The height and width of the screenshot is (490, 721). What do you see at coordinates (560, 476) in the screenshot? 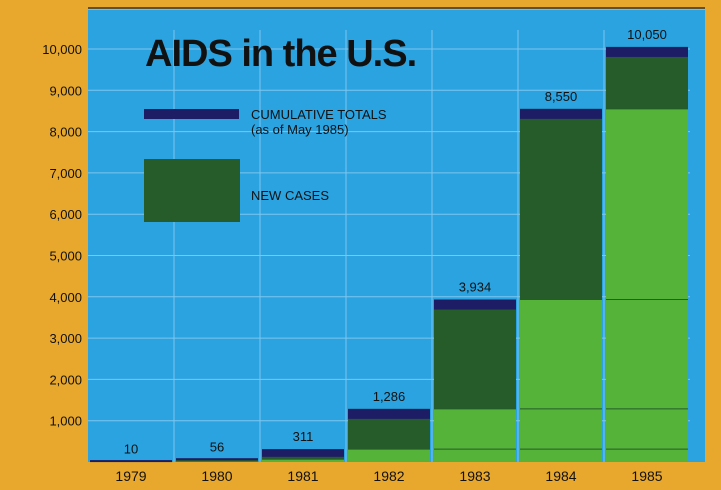
I see `x-tick-label: 1984` at bounding box center [560, 476].